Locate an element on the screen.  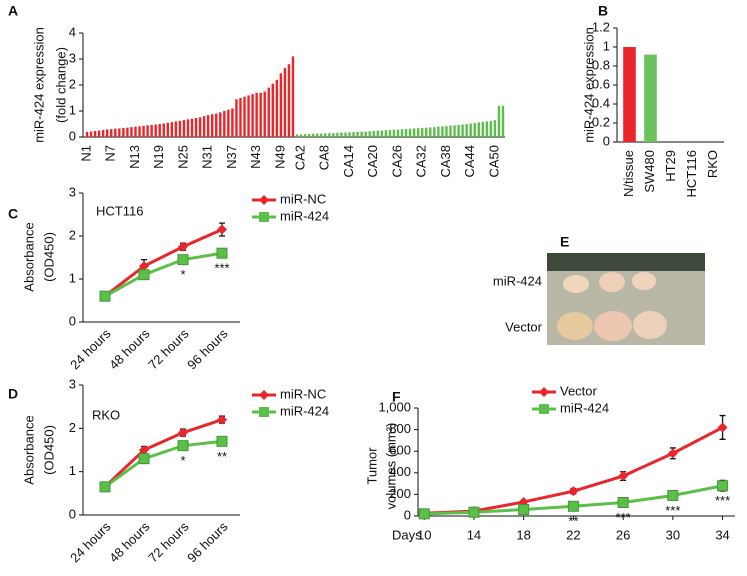
x-tick-label: N49 is located at coordinates (279, 157).